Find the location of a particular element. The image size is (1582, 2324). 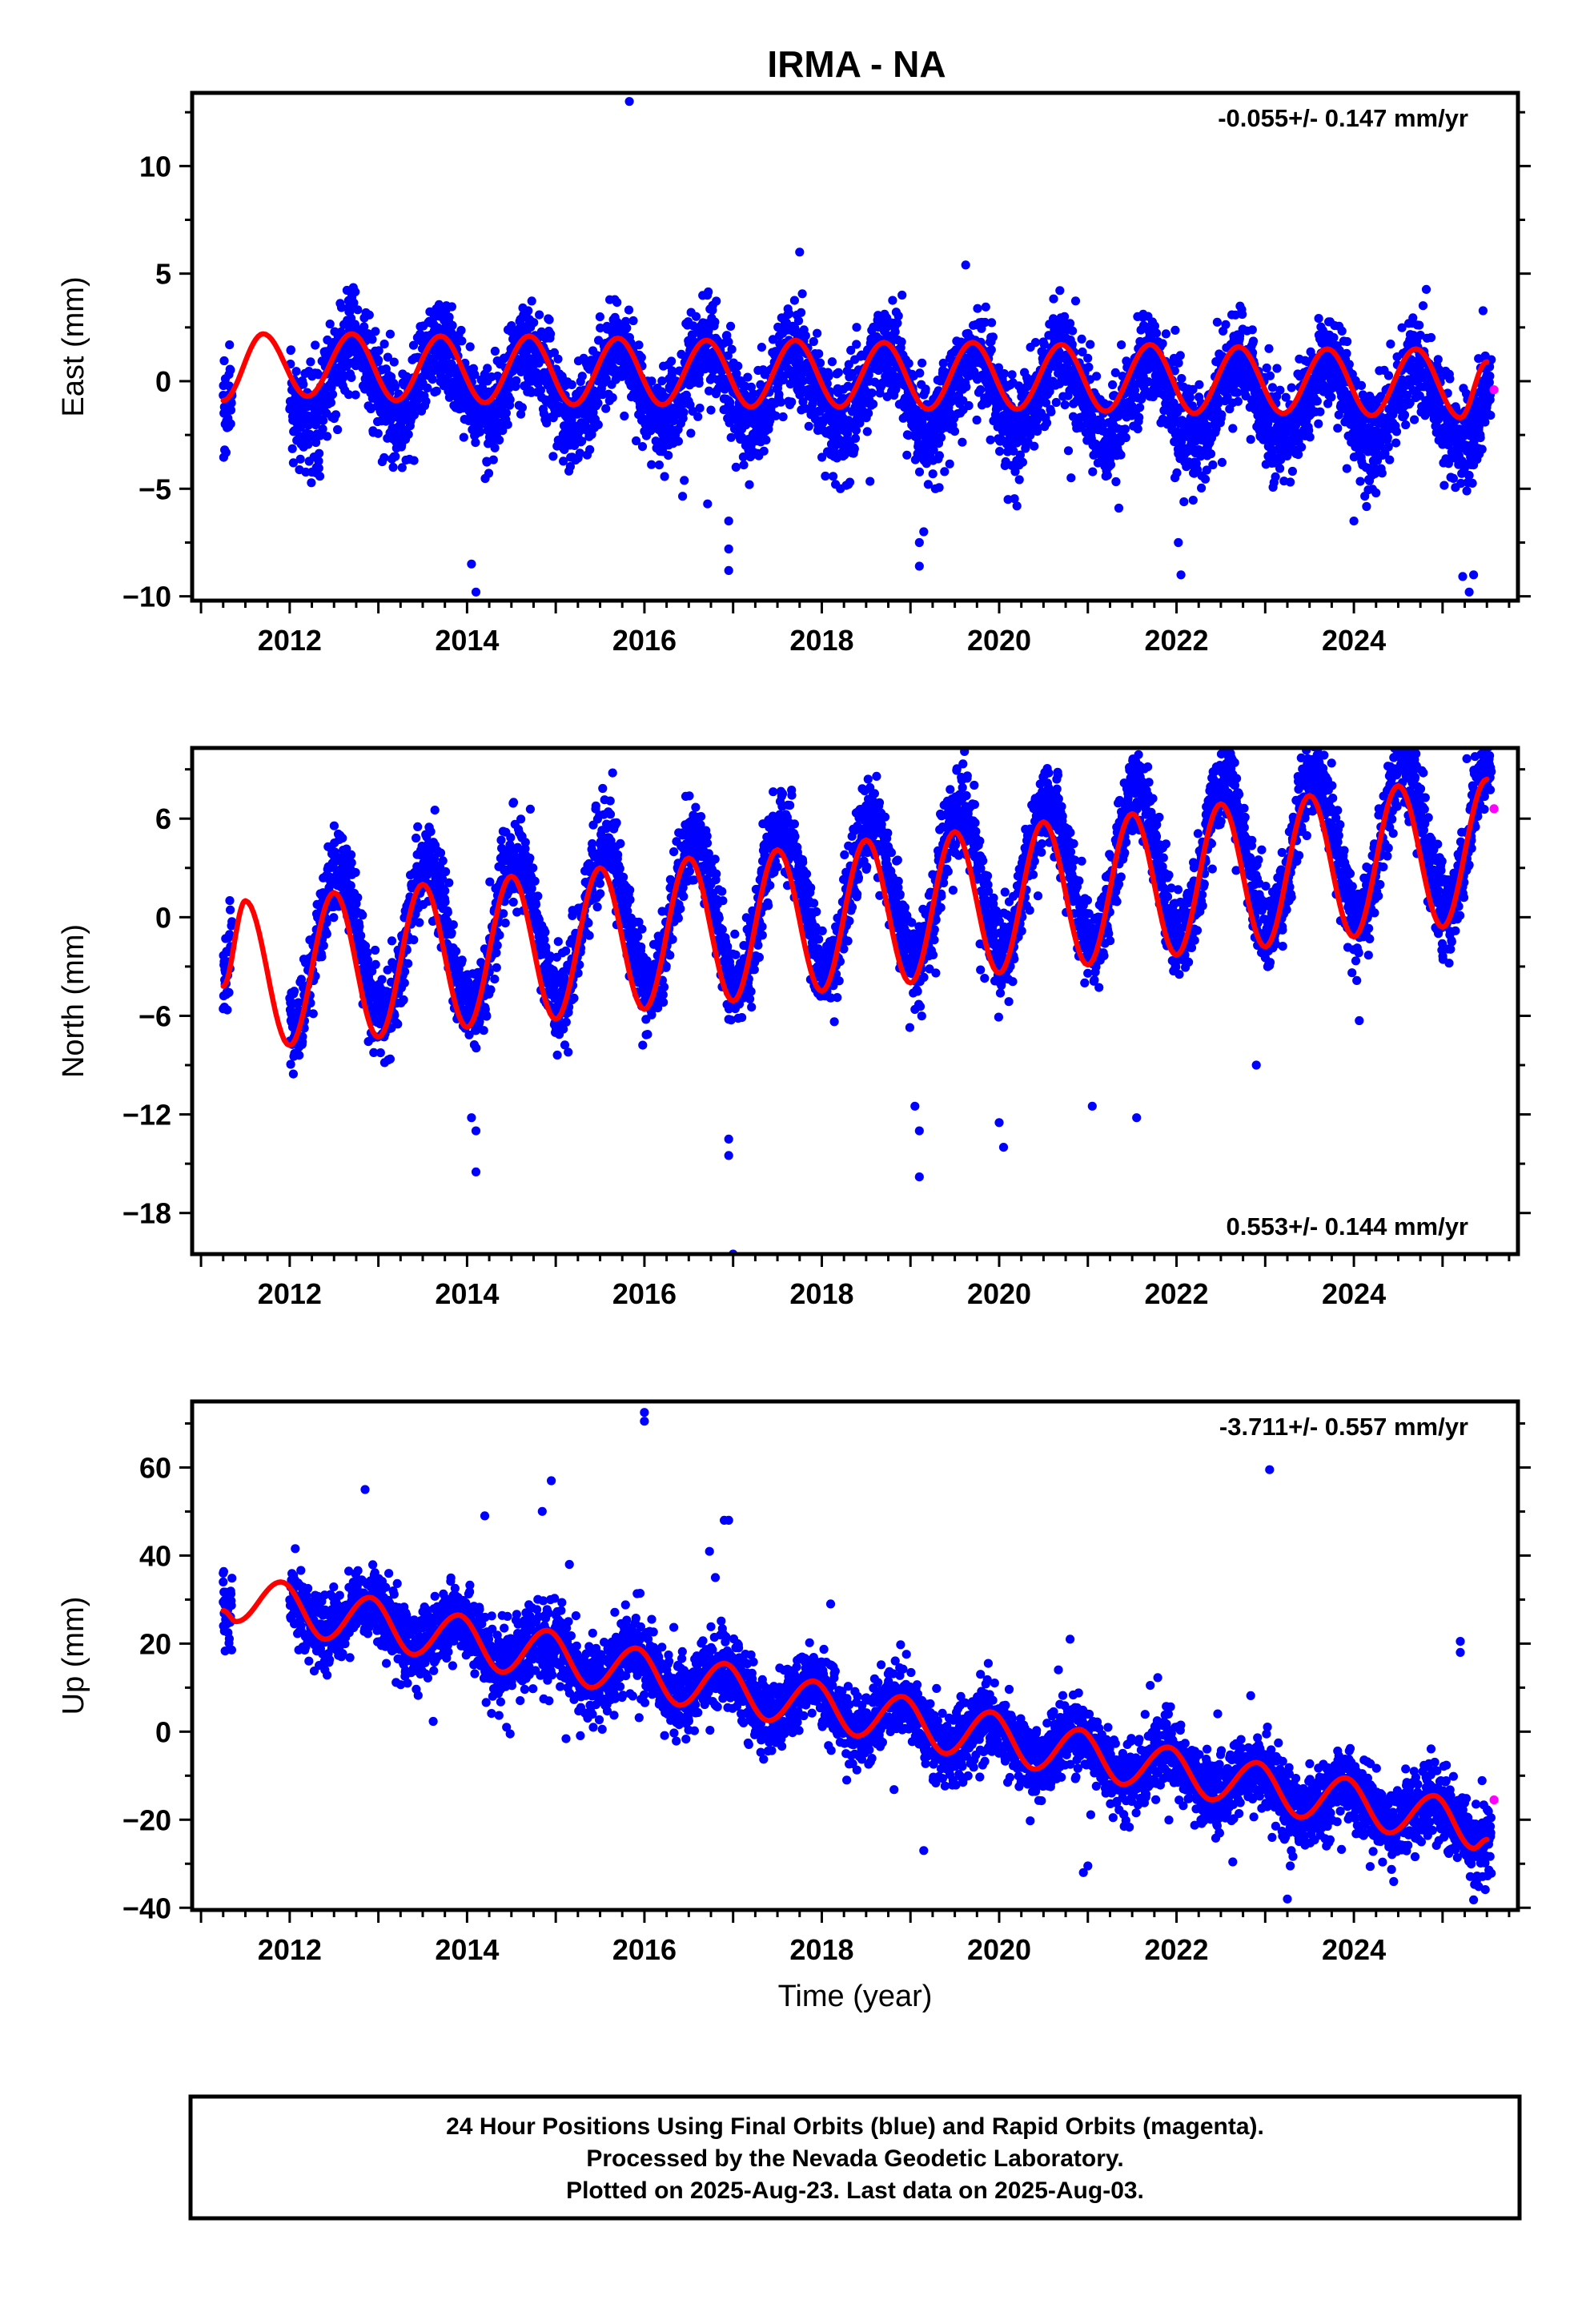

east-x-ticks is located at coordinates (855, 607).